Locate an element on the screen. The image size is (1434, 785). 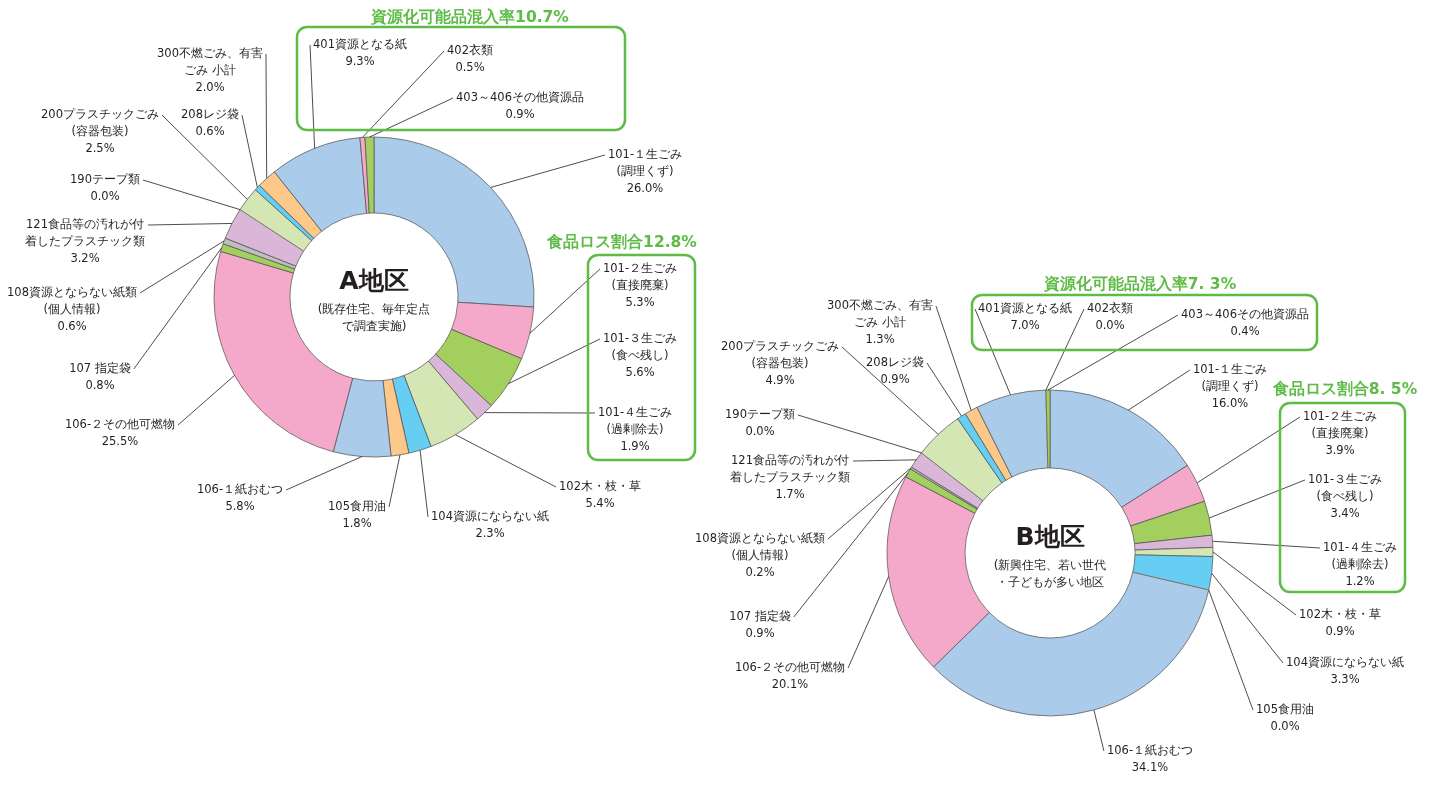
text: 食品ロス割合8. 5% is located at coordinates (1344, 389).